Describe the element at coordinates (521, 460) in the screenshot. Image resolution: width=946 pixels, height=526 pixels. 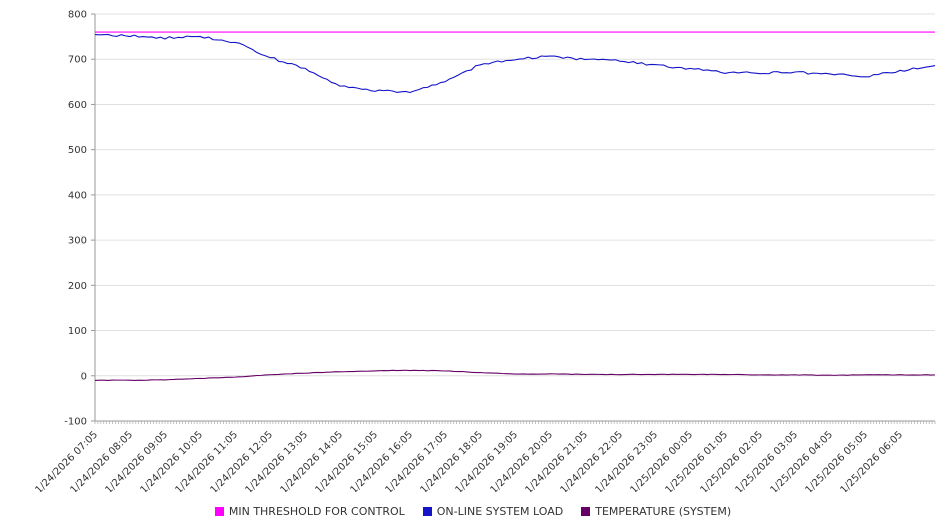
I see `x-tick-label: 1/24/2026 20:05` at that location.